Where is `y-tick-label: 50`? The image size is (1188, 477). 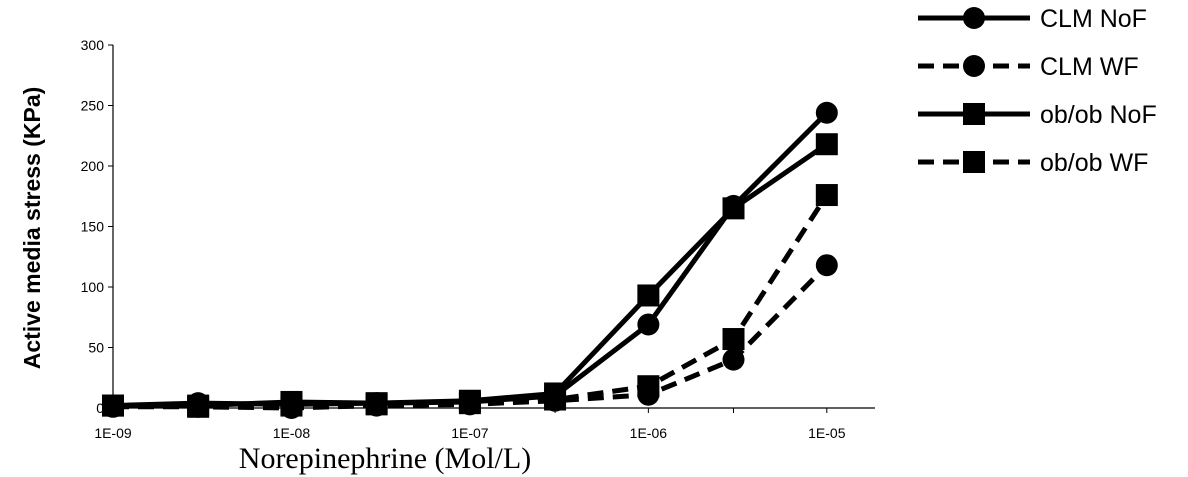
y-tick-label: 50 is located at coordinates (96, 348).